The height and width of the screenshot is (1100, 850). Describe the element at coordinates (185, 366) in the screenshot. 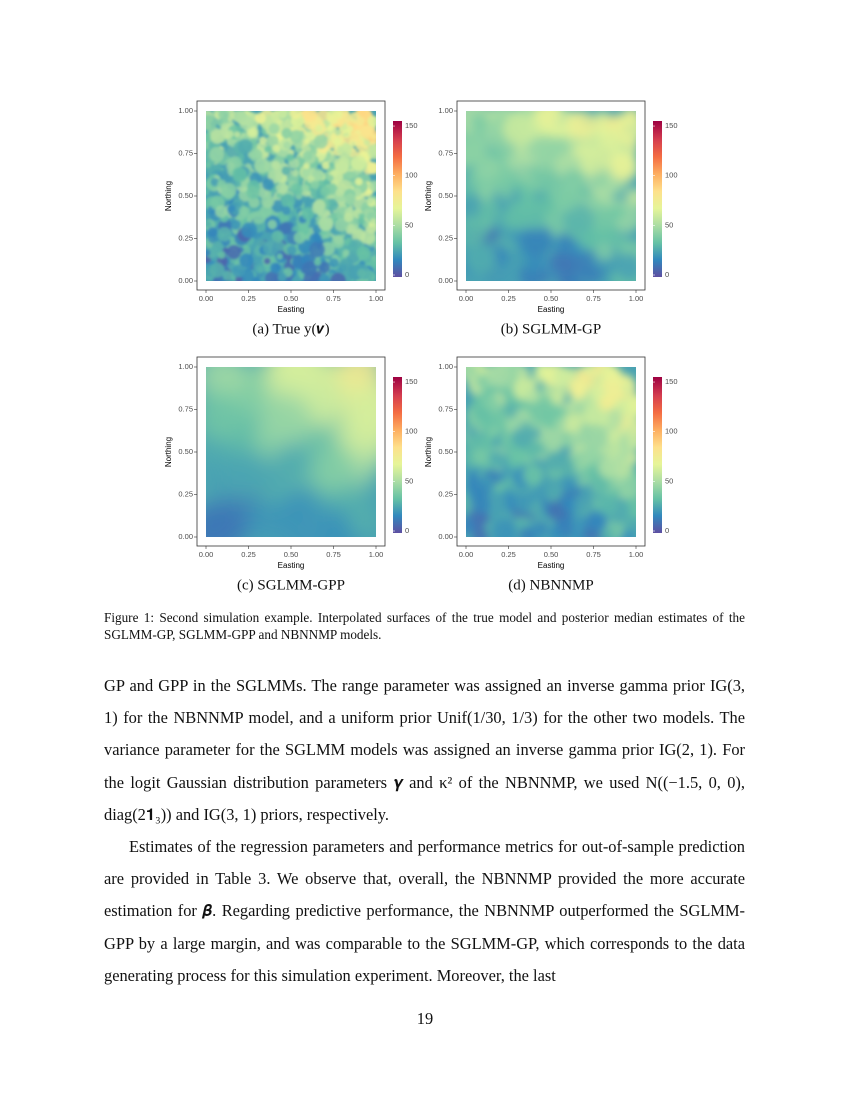

I see `y-tick-label: 1.00` at that location.